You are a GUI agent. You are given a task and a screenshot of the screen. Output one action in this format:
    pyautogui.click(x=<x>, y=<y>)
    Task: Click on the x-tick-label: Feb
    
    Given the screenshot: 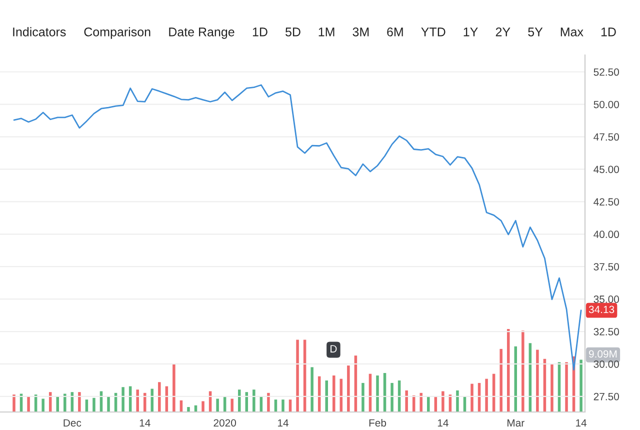 What is the action you would take?
    pyautogui.click(x=377, y=422)
    